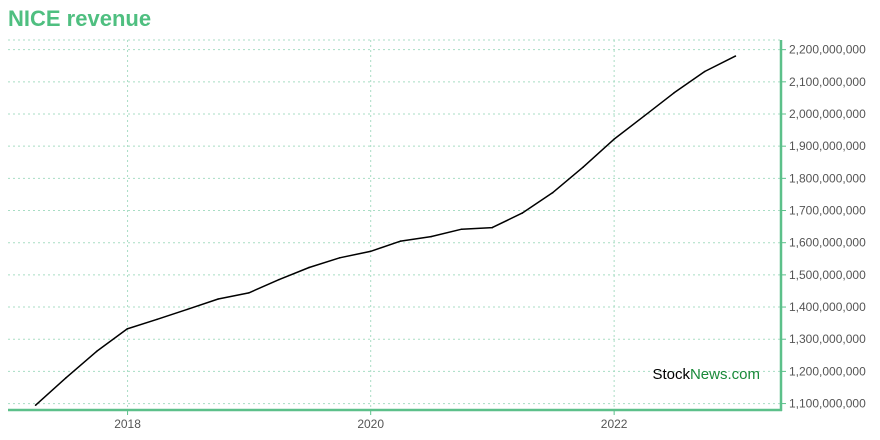  What do you see at coordinates (827, 114) in the screenshot?
I see `y-tick-label: 2,000,000,000` at bounding box center [827, 114].